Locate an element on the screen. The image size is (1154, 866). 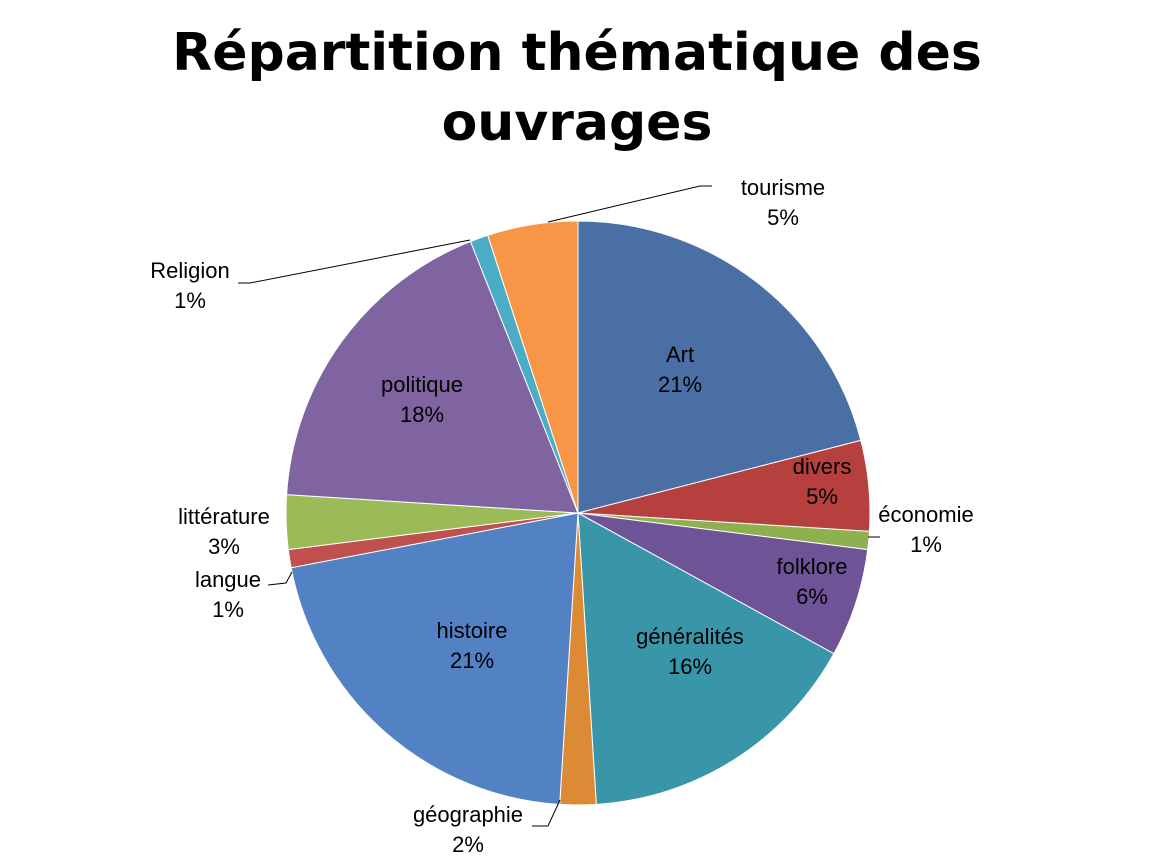
slice-label-name-7: langue is located at coordinates (228, 579).